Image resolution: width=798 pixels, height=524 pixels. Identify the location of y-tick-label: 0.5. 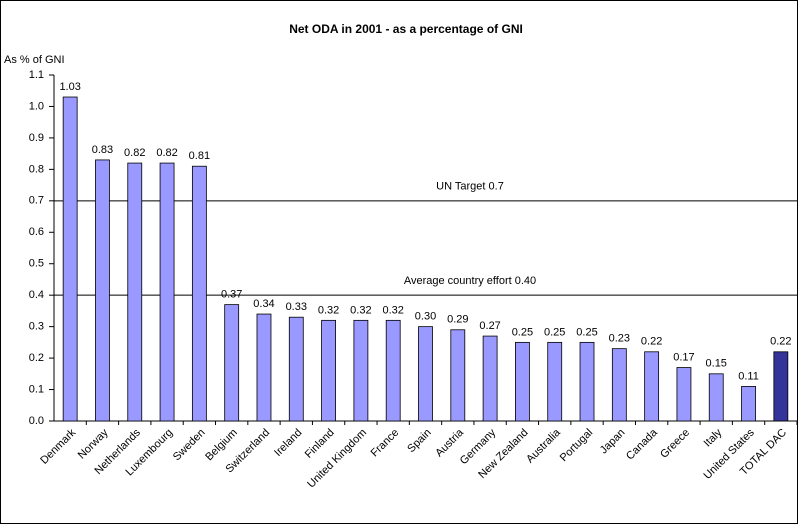
(36, 264).